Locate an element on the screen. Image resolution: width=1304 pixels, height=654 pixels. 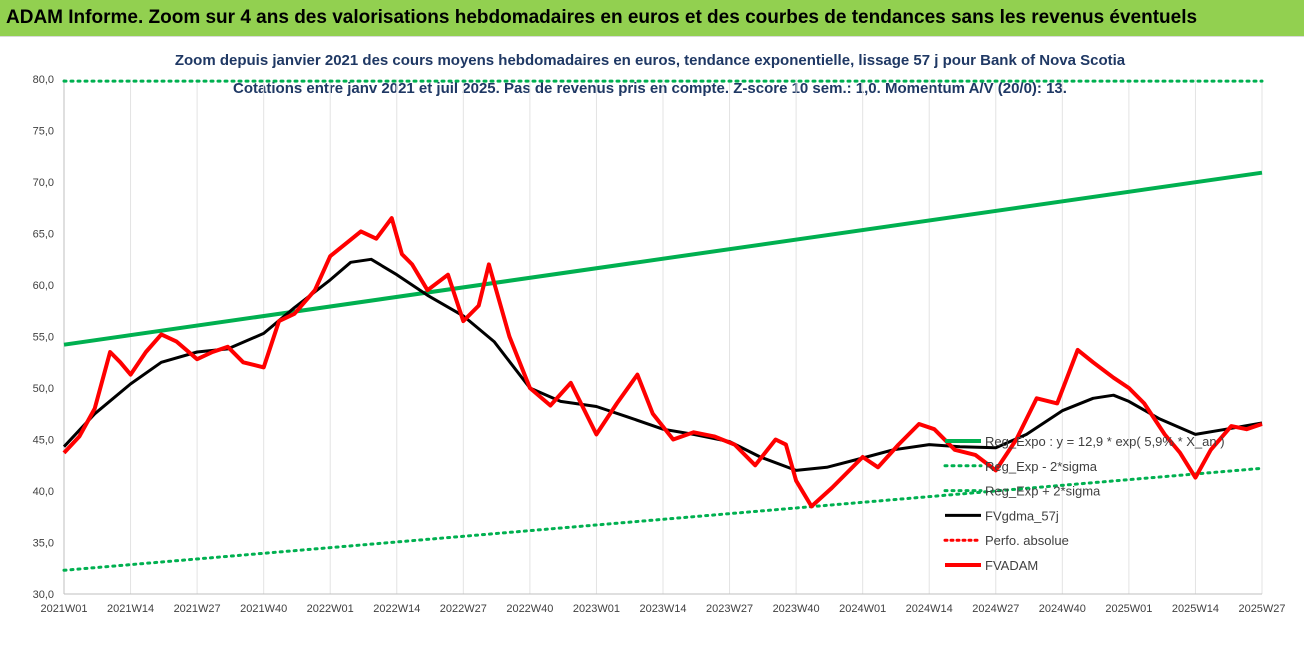
y-tick-label: 50,0 is located at coordinates (43, 389).